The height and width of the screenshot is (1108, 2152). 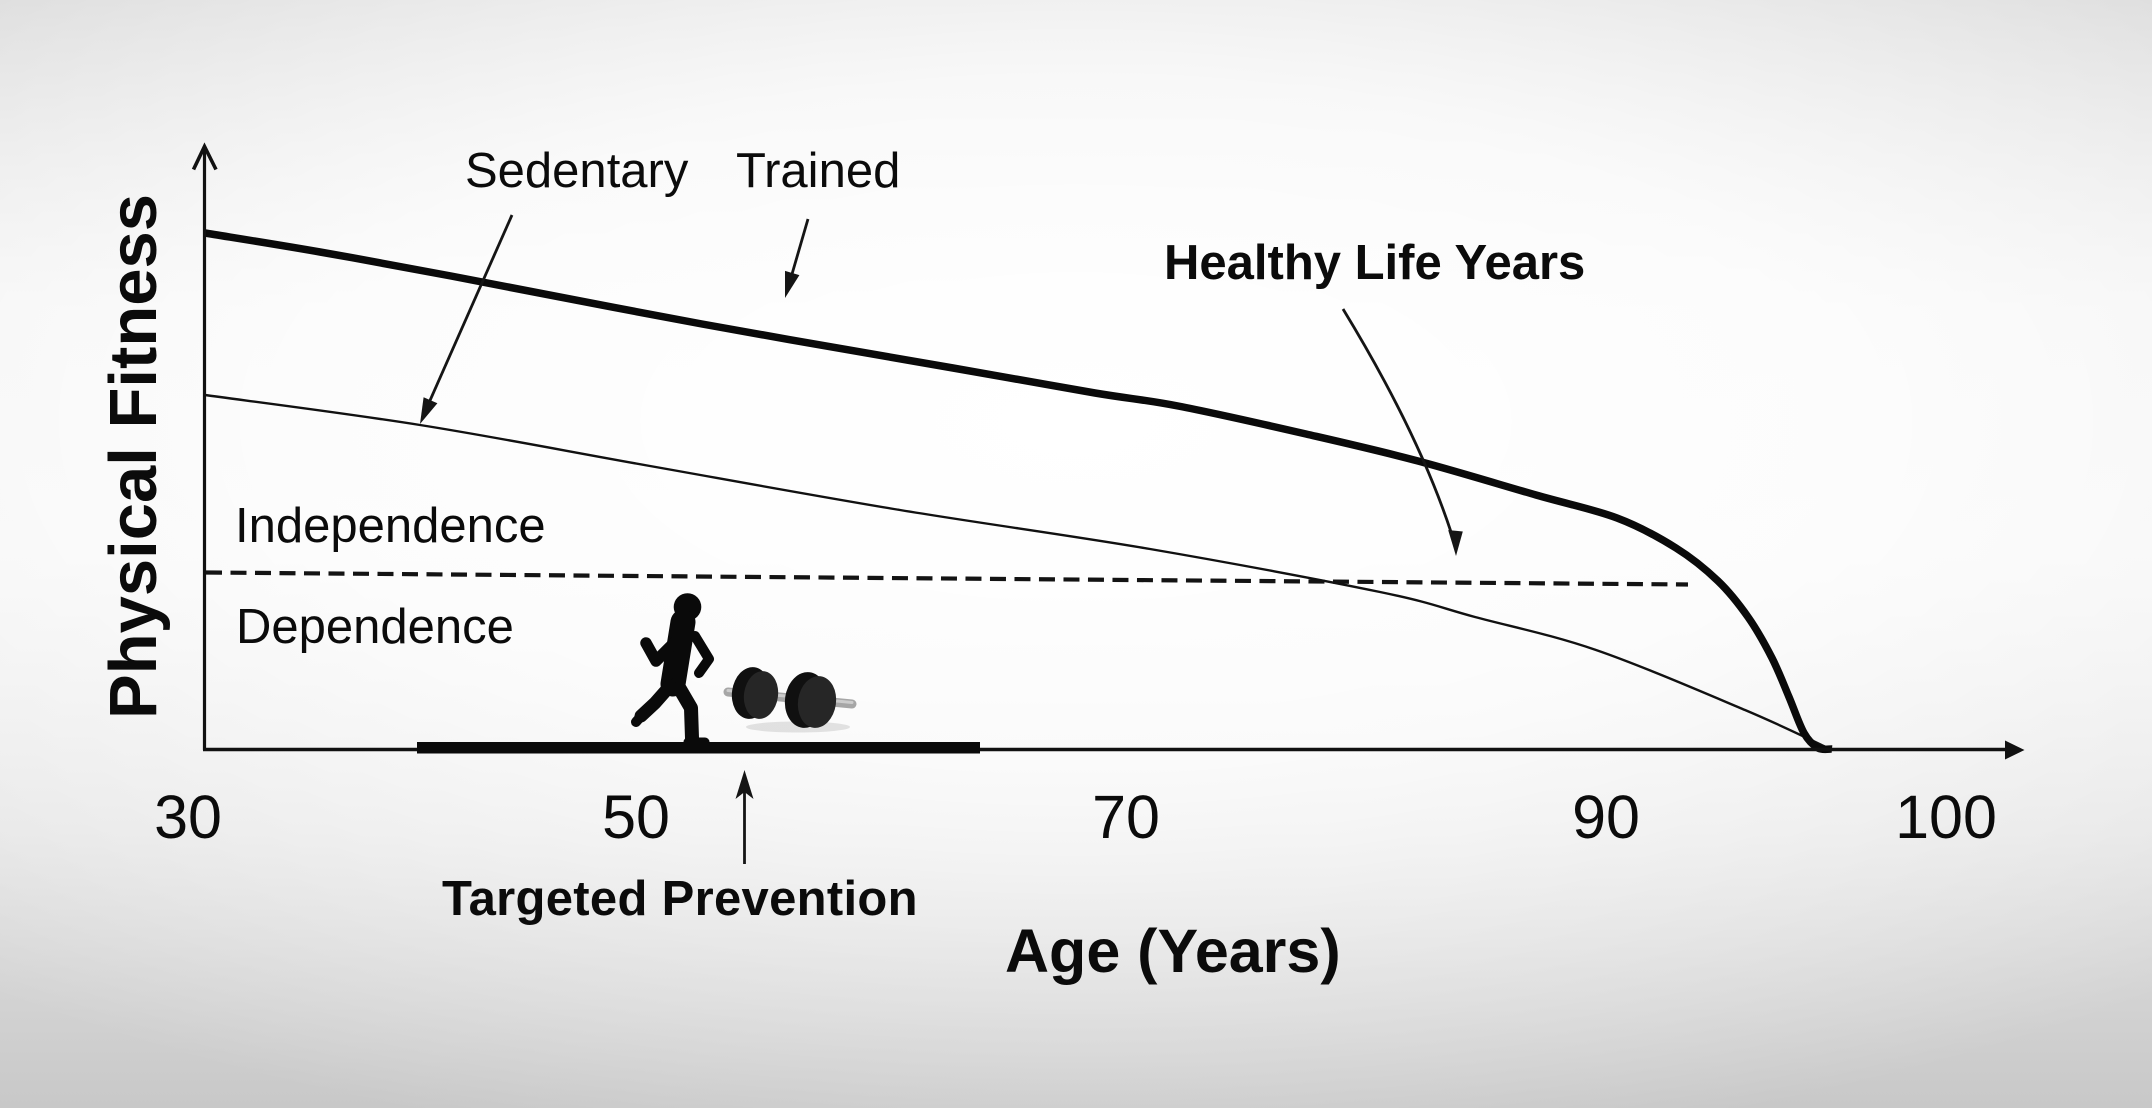 What do you see at coordinates (1126, 817) in the screenshot?
I see `svg-text: 70` at bounding box center [1126, 817].